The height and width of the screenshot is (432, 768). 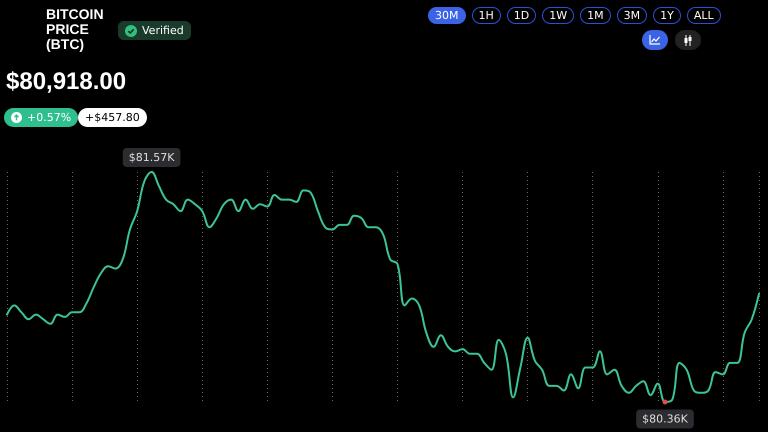 I want to click on text: 1D, so click(x=521, y=15).